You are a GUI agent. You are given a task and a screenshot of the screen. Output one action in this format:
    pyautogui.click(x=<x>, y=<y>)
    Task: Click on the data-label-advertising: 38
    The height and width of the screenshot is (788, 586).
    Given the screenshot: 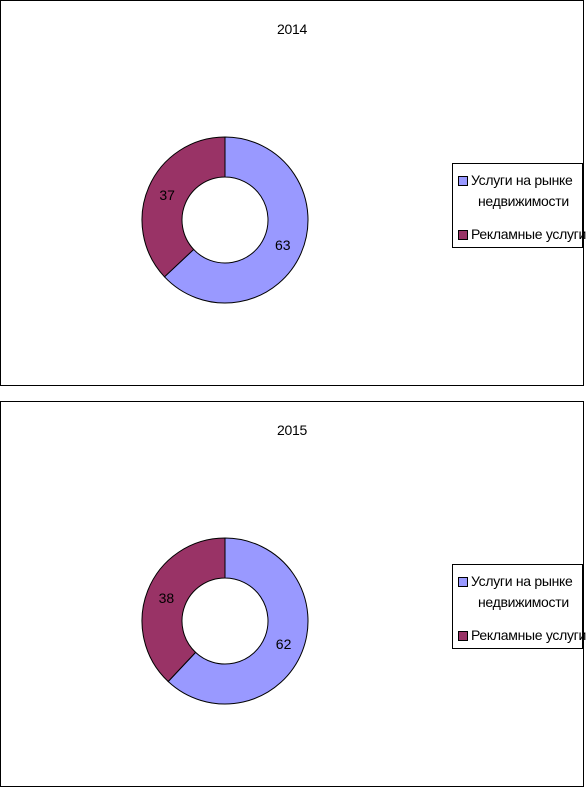 What is the action you would take?
    pyautogui.click(x=167, y=598)
    